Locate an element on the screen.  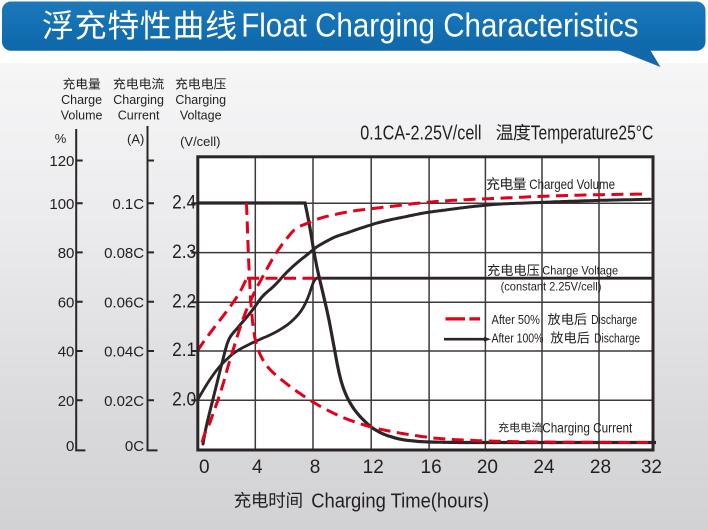
svg-text: Float Charging Characteristics is located at coordinates (439, 24).